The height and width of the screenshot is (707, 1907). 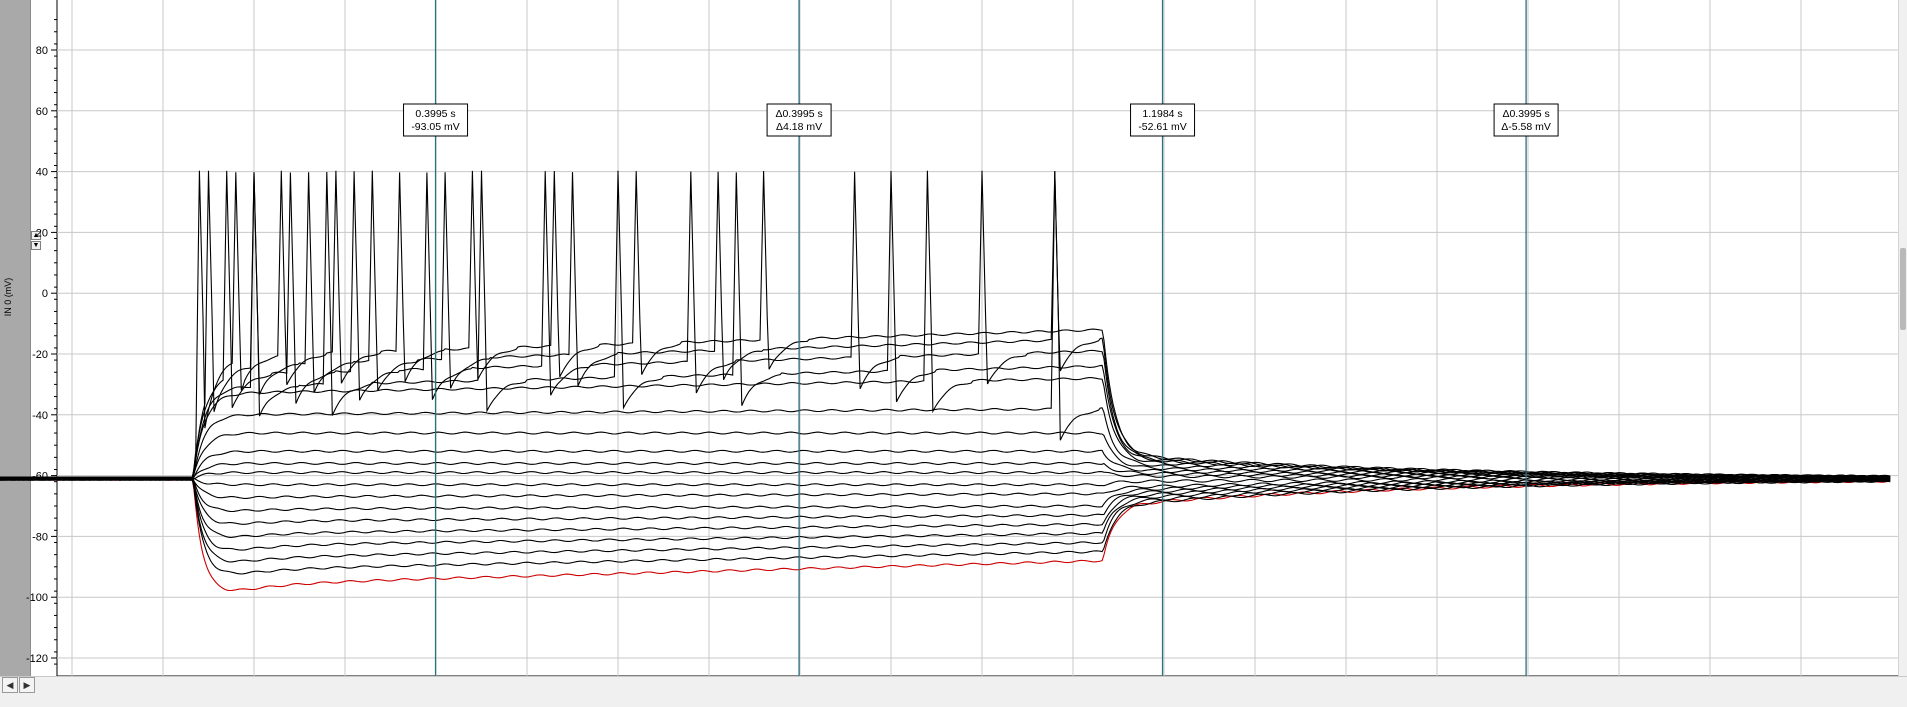 What do you see at coordinates (36, 245) in the screenshot?
I see `scale-down-button: ▼` at bounding box center [36, 245].